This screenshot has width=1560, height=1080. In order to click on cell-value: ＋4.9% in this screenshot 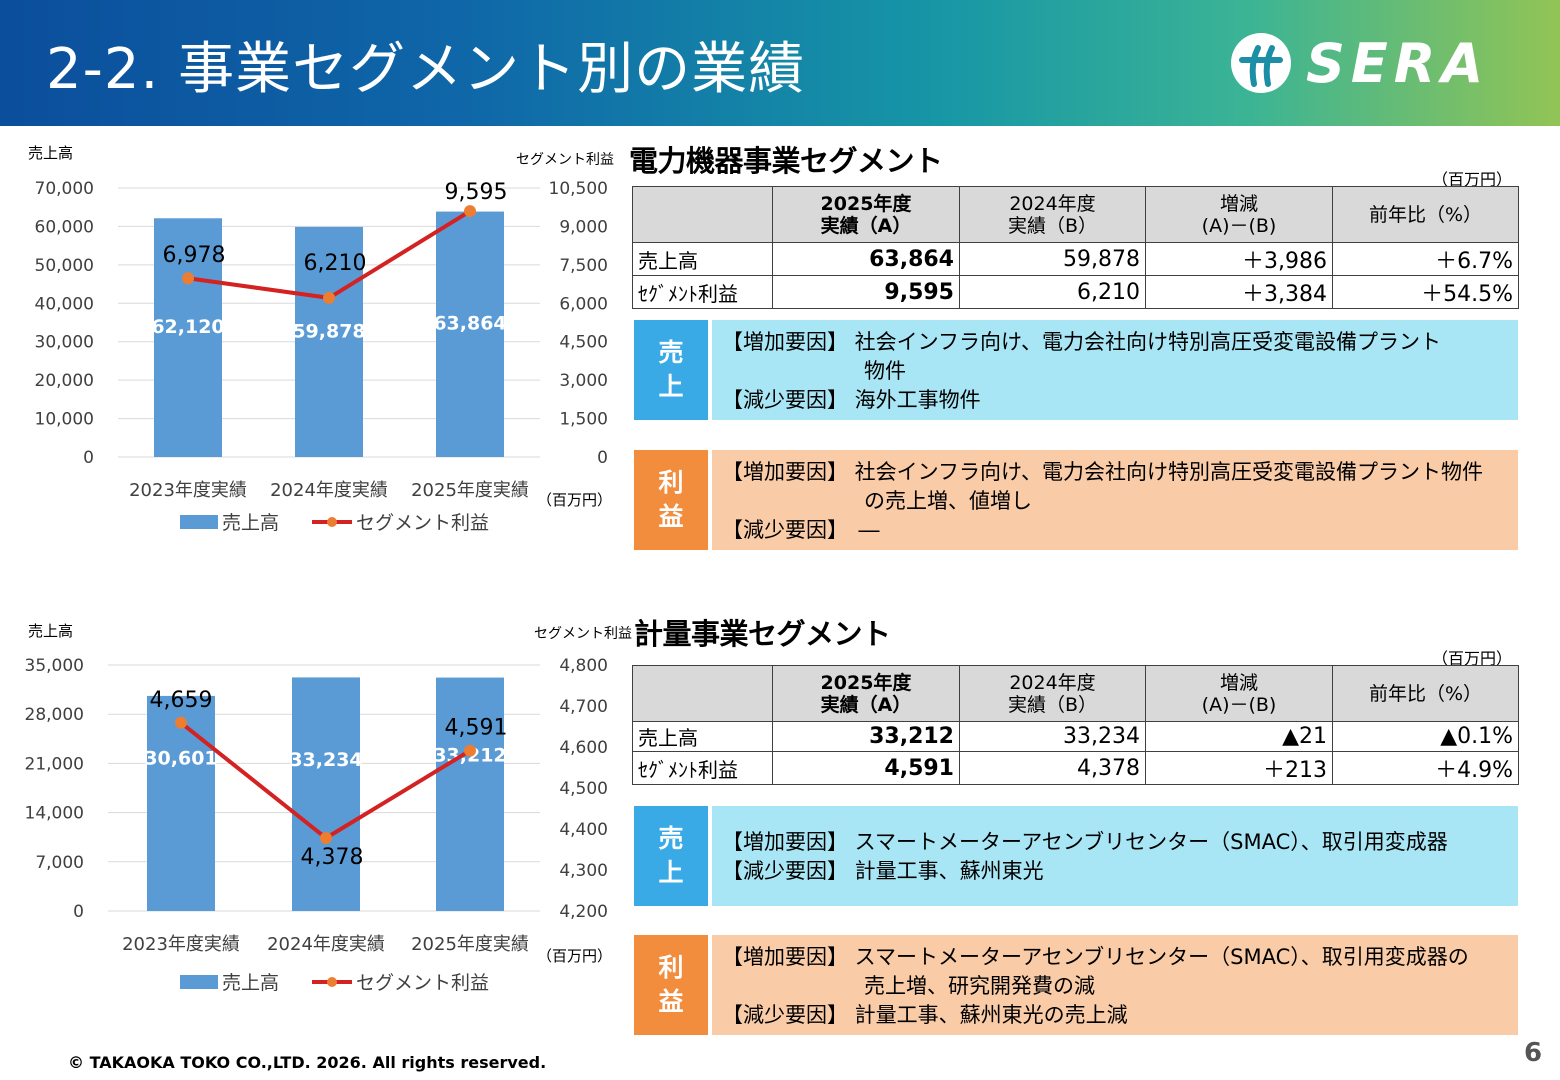, I will do `click(1425, 768)`.